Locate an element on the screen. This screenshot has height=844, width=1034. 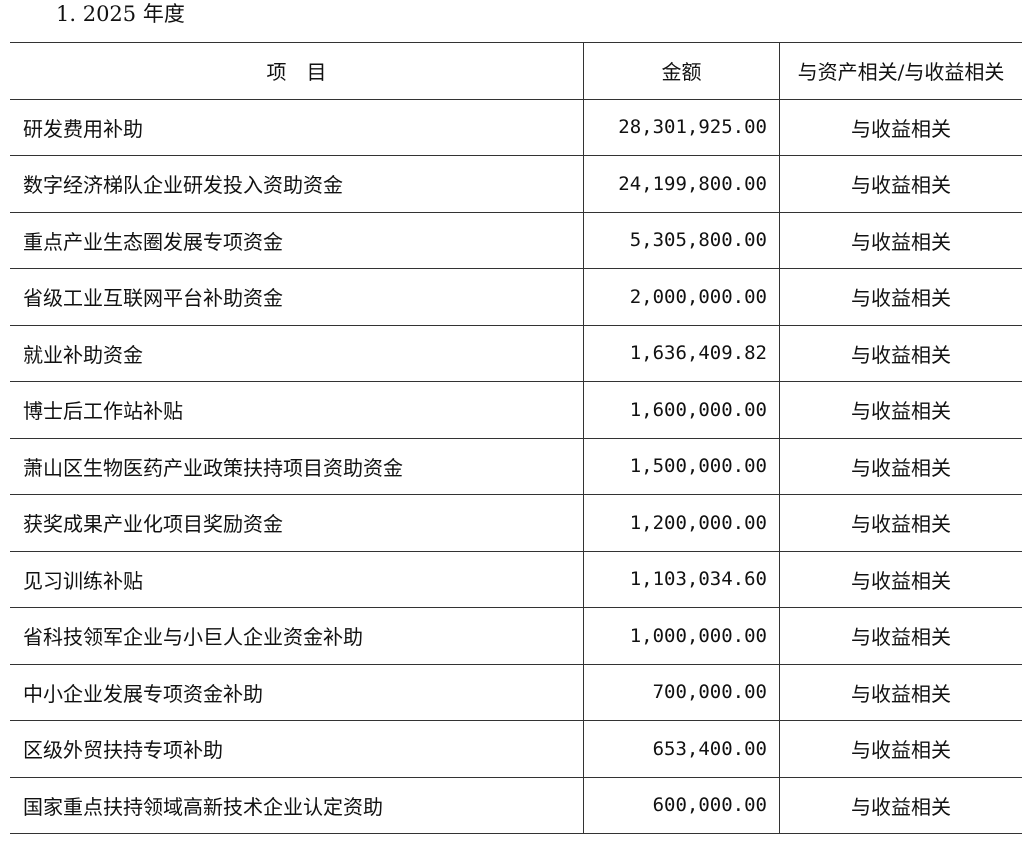
amount-cell: 5,305,800.00 is located at coordinates (681, 240).